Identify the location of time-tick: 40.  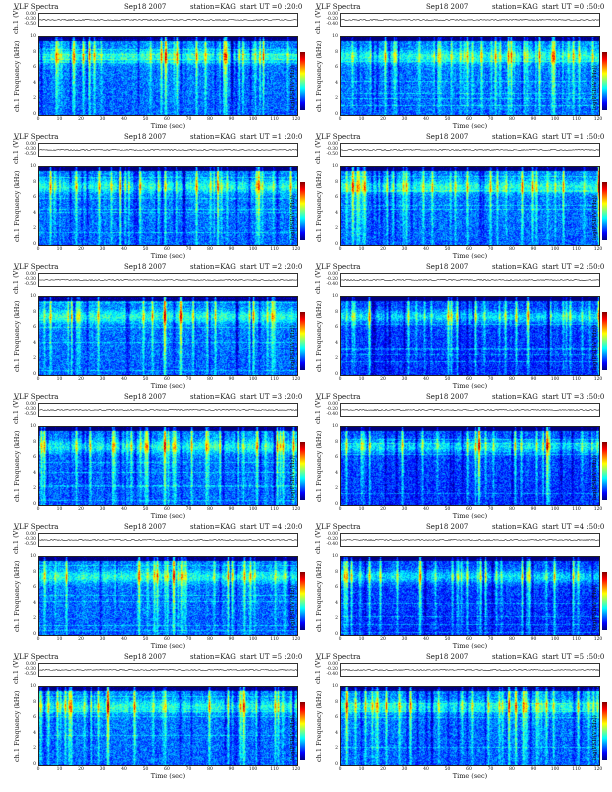
(426, 379).